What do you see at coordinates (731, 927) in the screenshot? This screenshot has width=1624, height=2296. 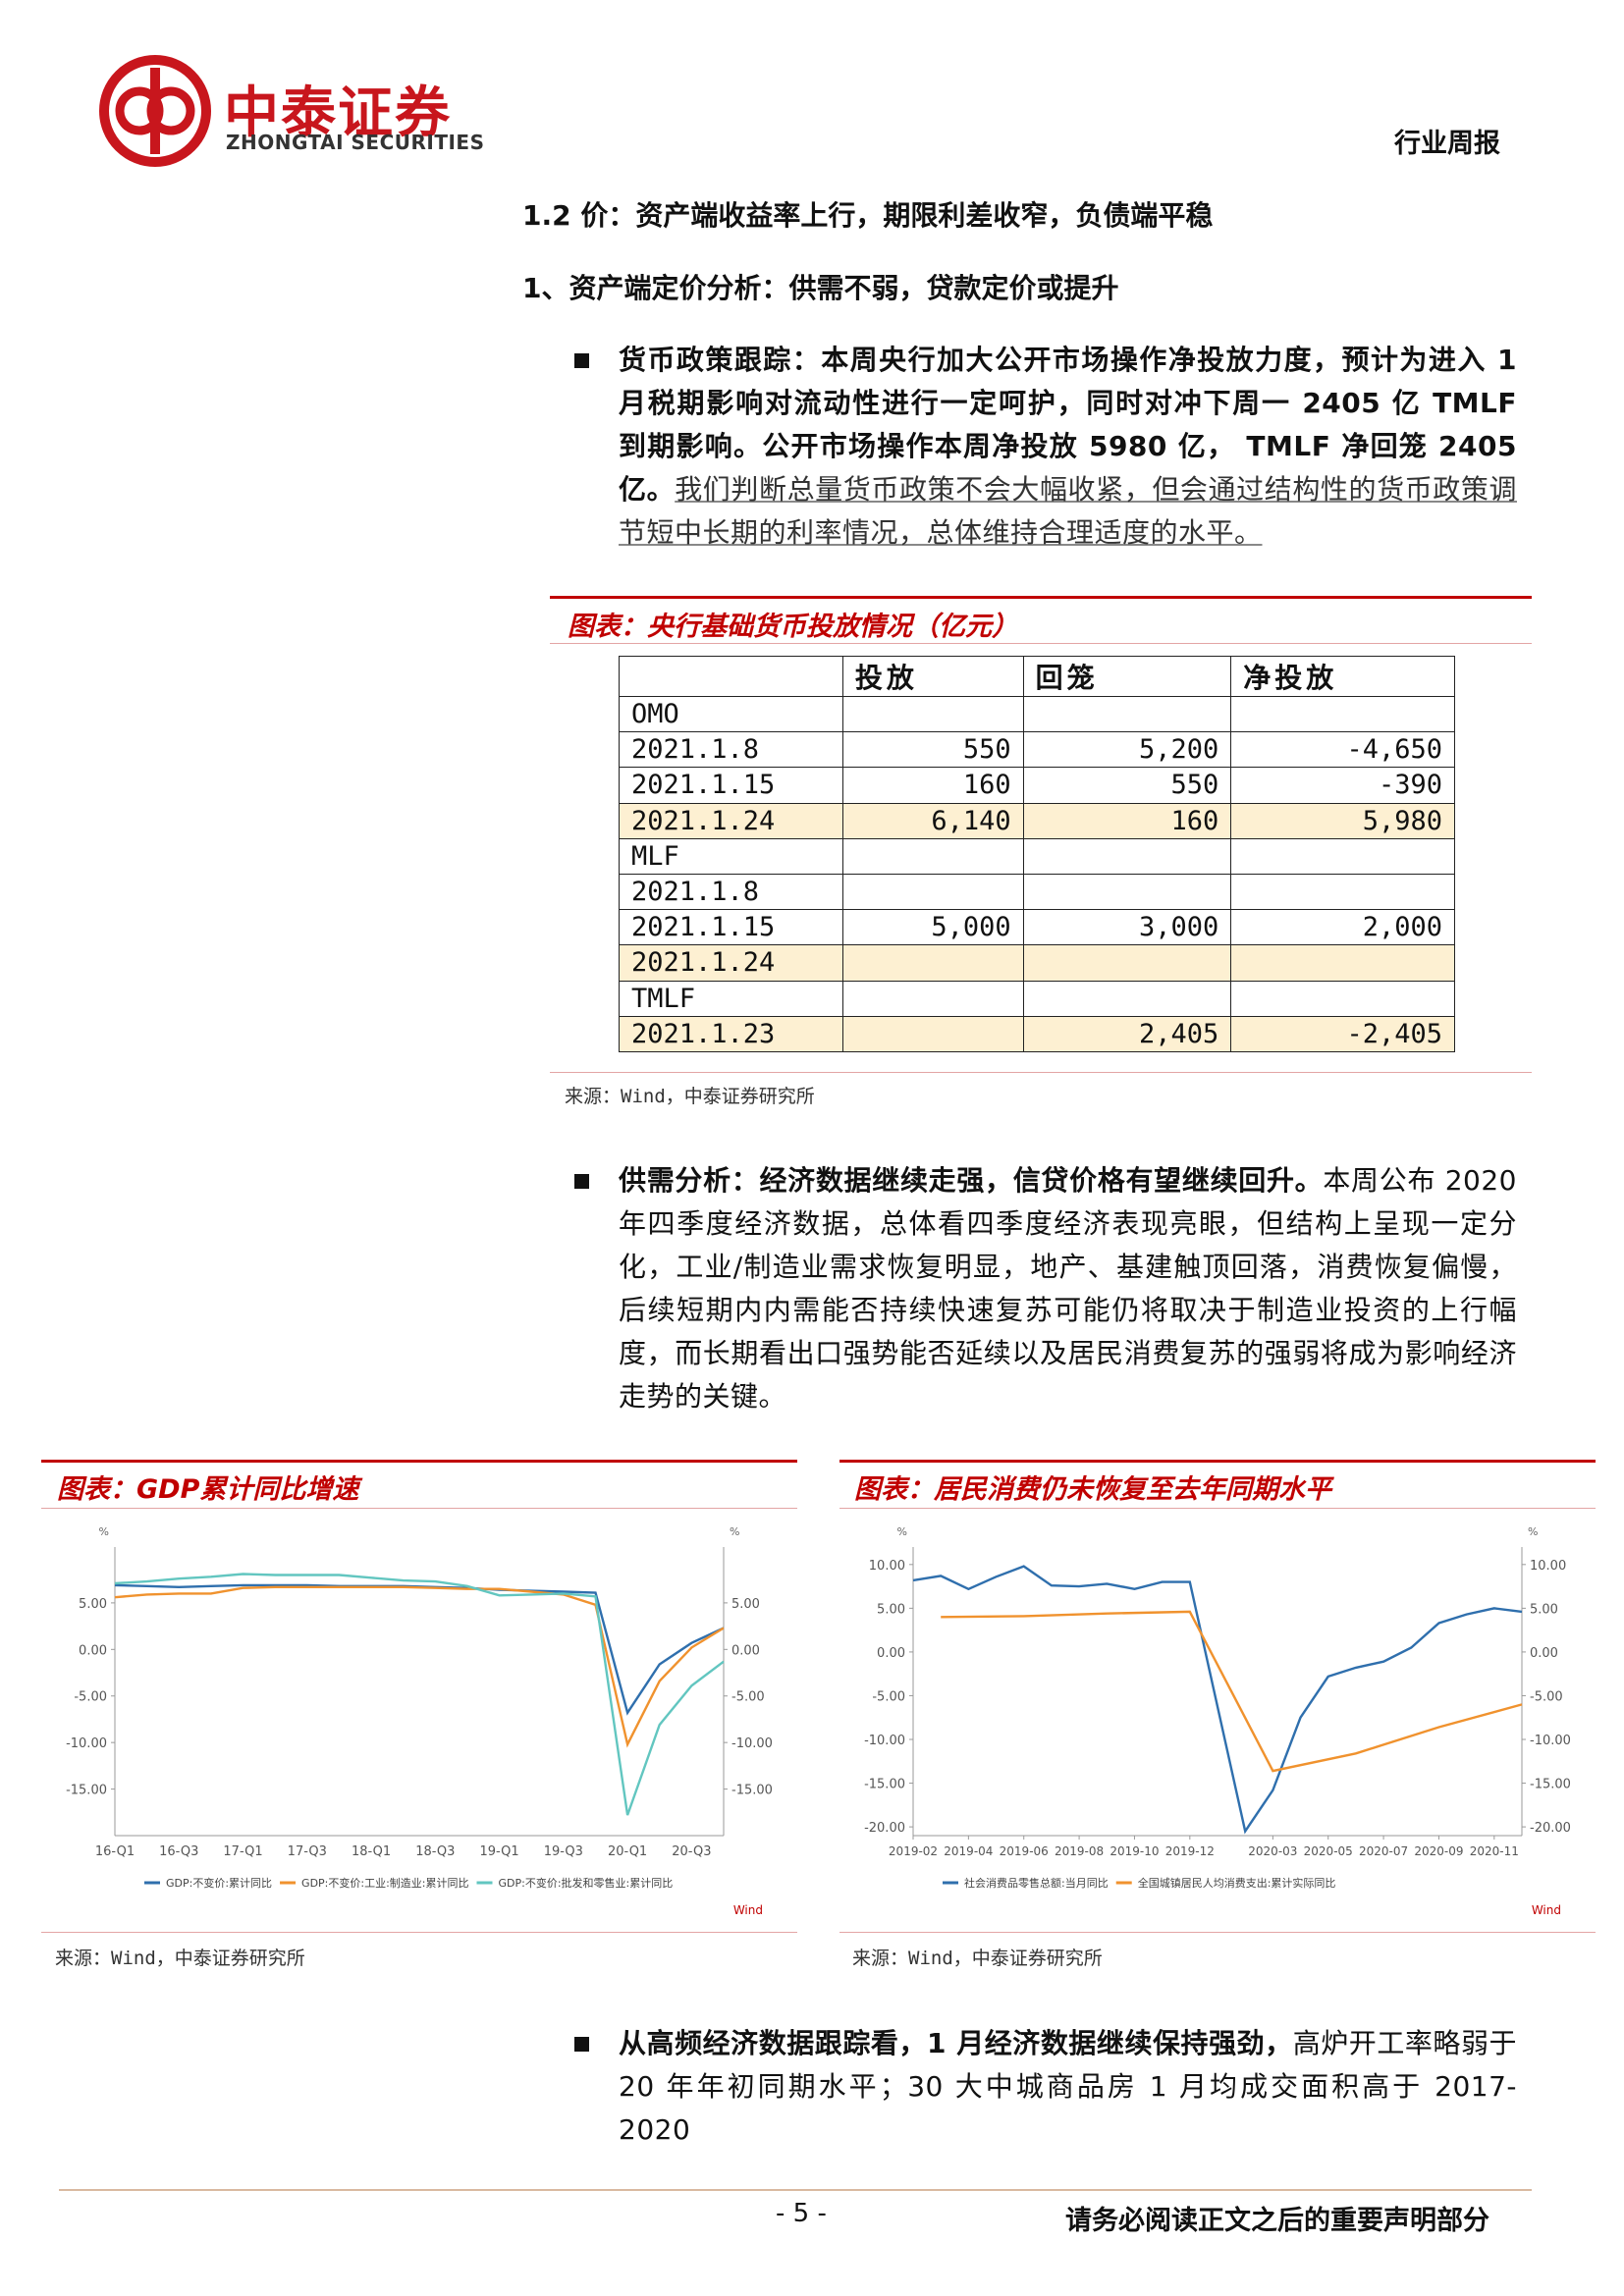 I see `row-label: 2021.1.15` at bounding box center [731, 927].